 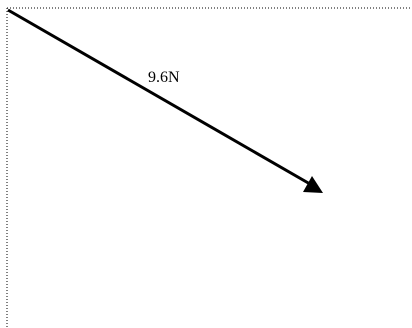 What do you see at coordinates (313, 184) in the screenshot?
I see `force-vector-arrowhead` at bounding box center [313, 184].